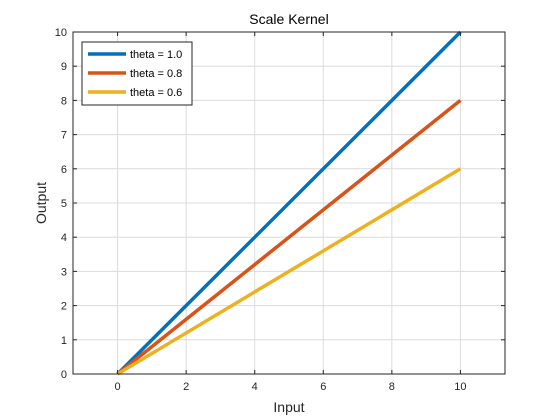  Describe the element at coordinates (64, 204) in the screenshot. I see `y-tick-label: 5` at that location.